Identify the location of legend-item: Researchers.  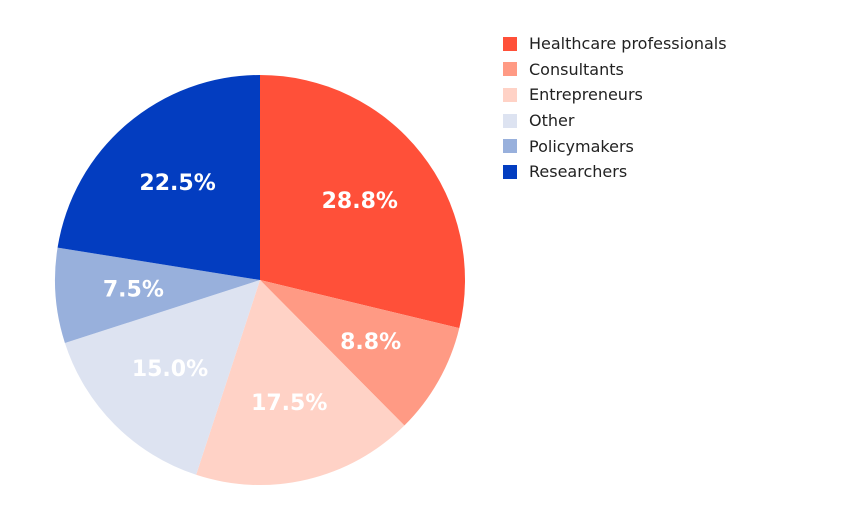
(615, 172).